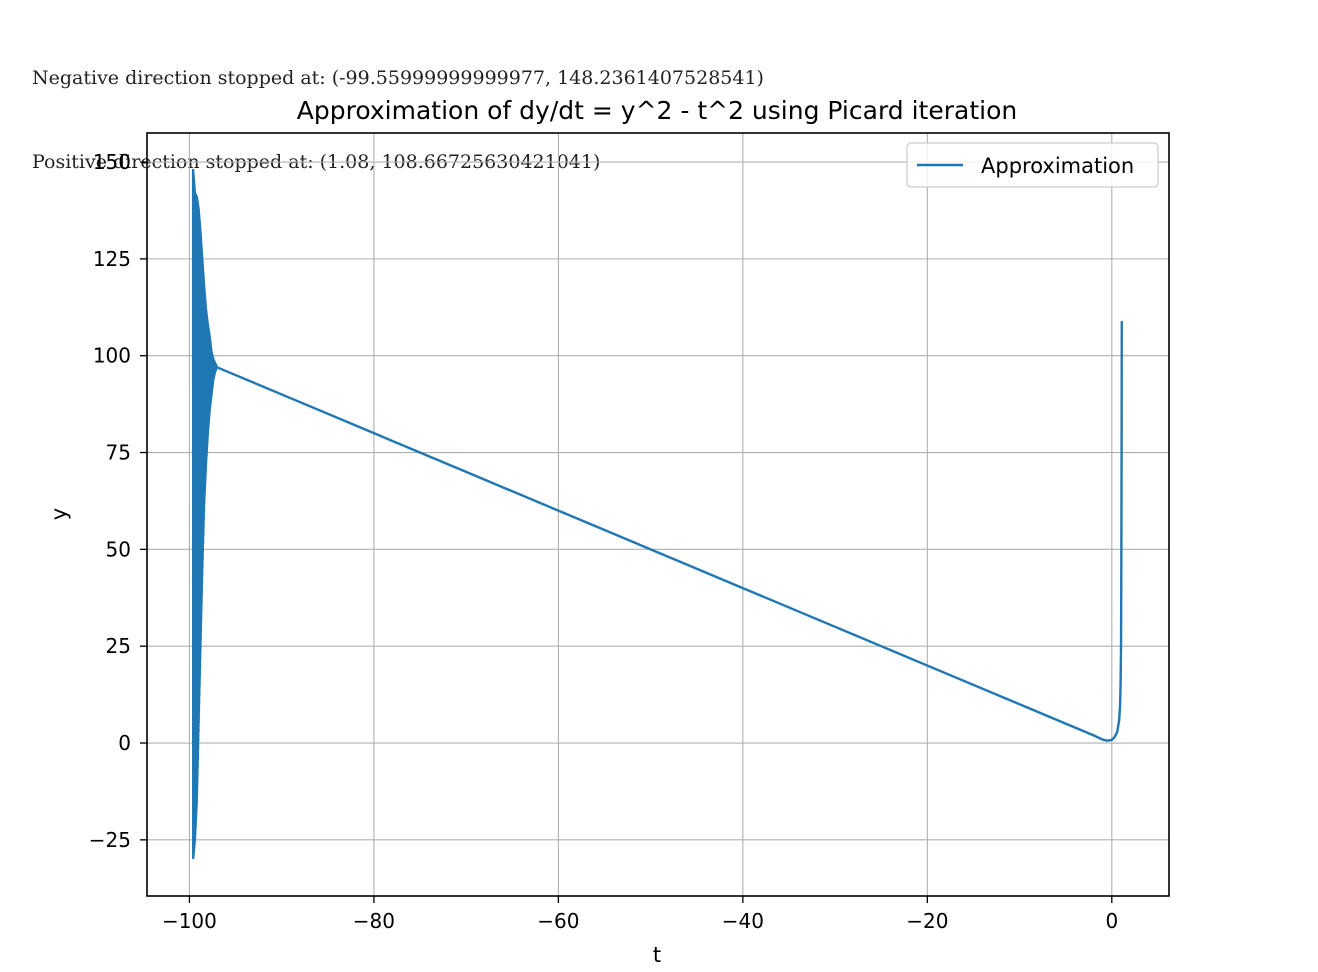 The width and height of the screenshot is (1318, 972). Describe the element at coordinates (124, 743) in the screenshot. I see `y-tick-label: 0` at that location.